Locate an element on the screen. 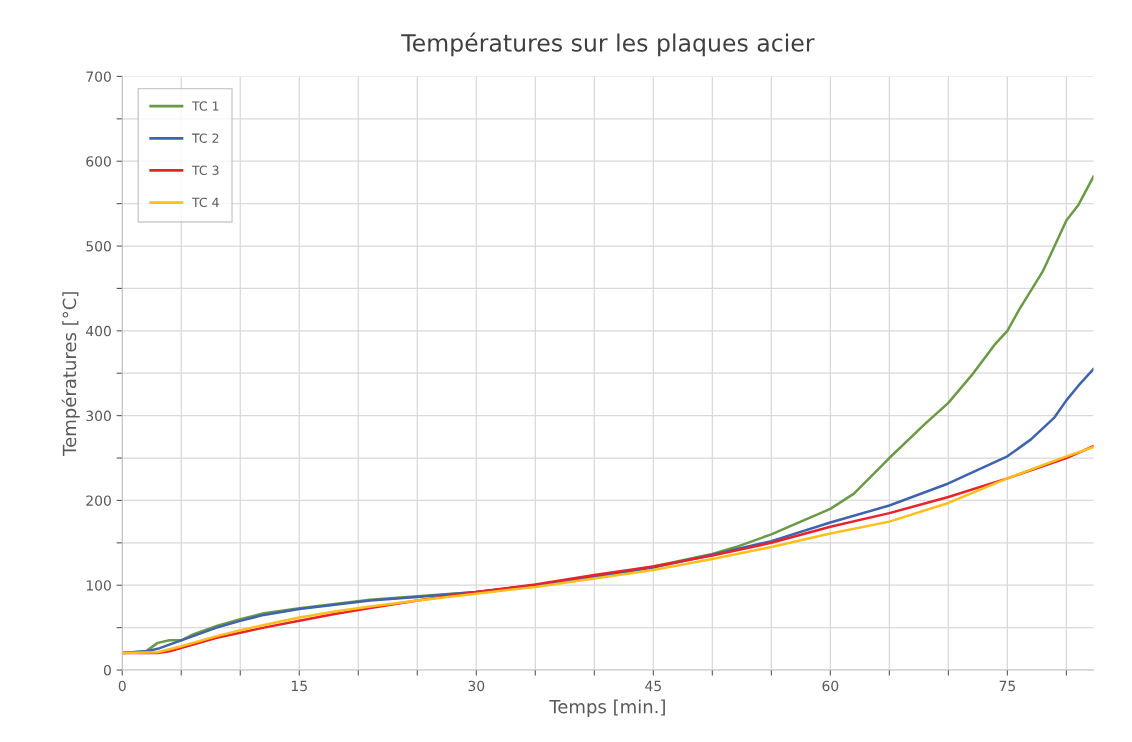  chart-title: Températures sur les plaques acier is located at coordinates (608, 44).